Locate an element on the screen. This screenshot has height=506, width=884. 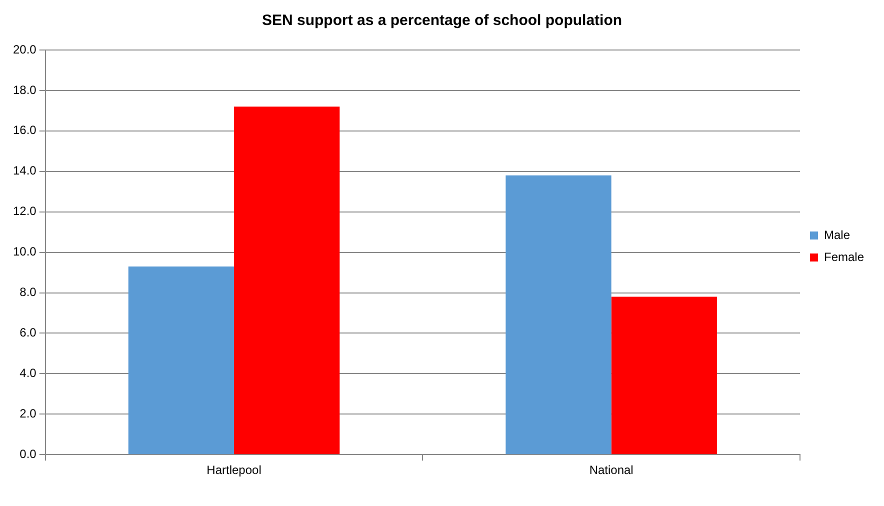
y-tick-label: 12.0 is located at coordinates (24, 211).